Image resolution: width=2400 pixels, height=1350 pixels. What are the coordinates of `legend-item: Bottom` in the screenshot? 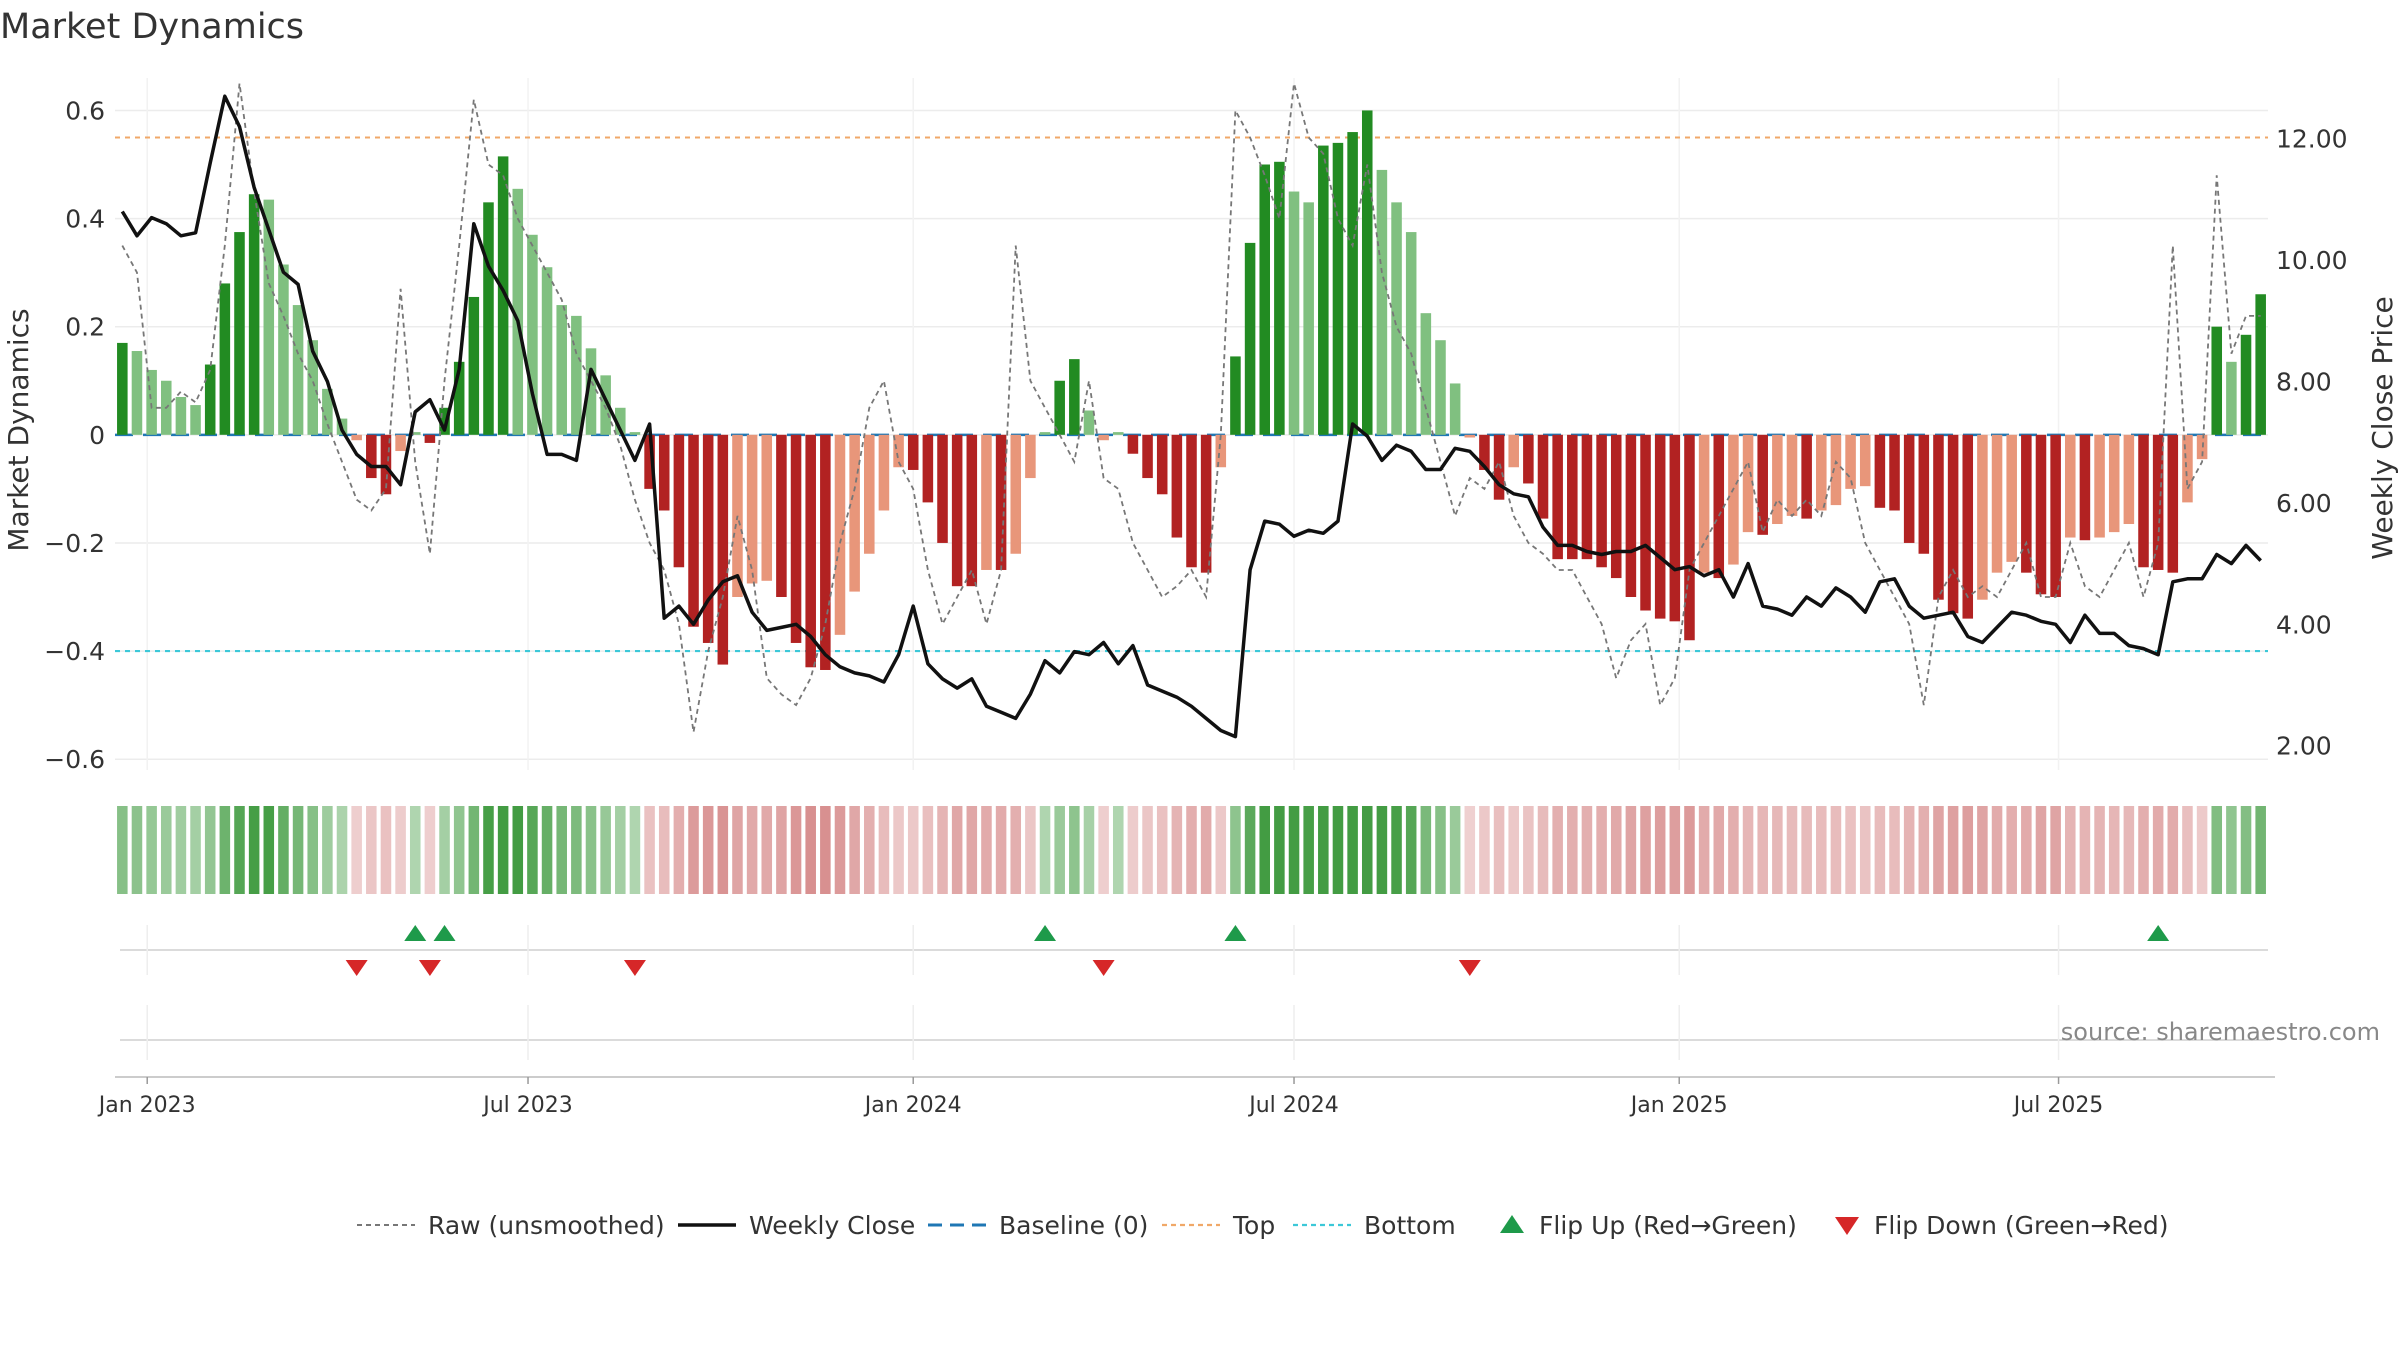 It's located at (1374, 1225).